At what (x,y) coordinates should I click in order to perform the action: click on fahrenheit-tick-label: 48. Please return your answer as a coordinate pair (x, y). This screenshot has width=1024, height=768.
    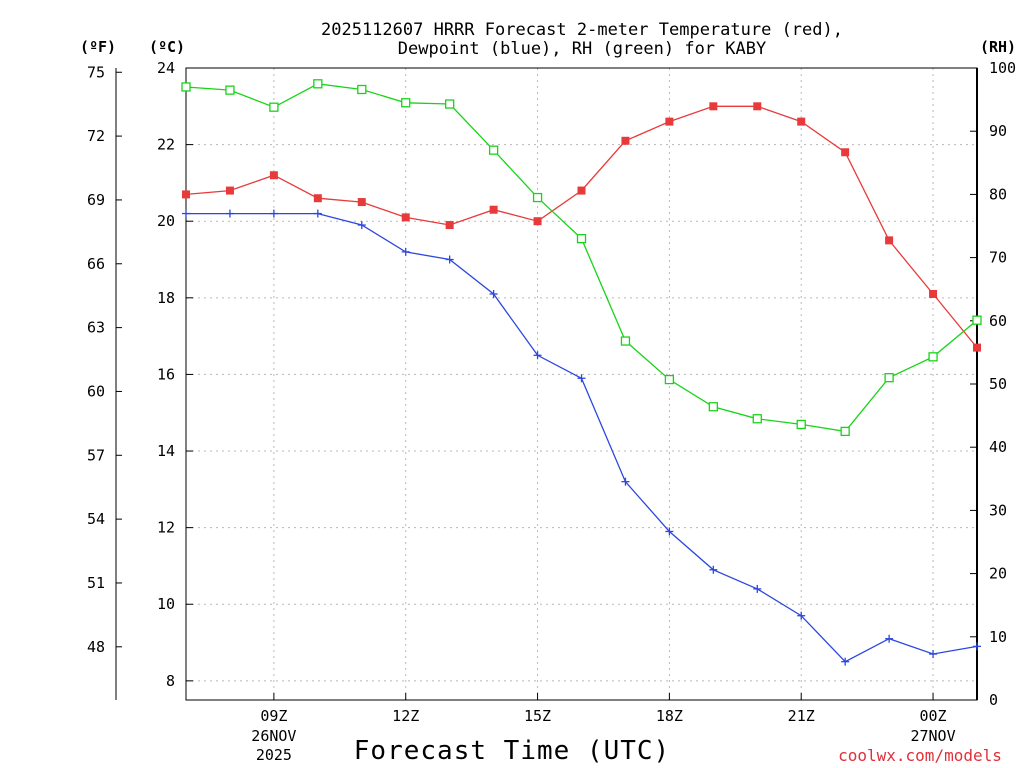
    Looking at the image, I should click on (96, 647).